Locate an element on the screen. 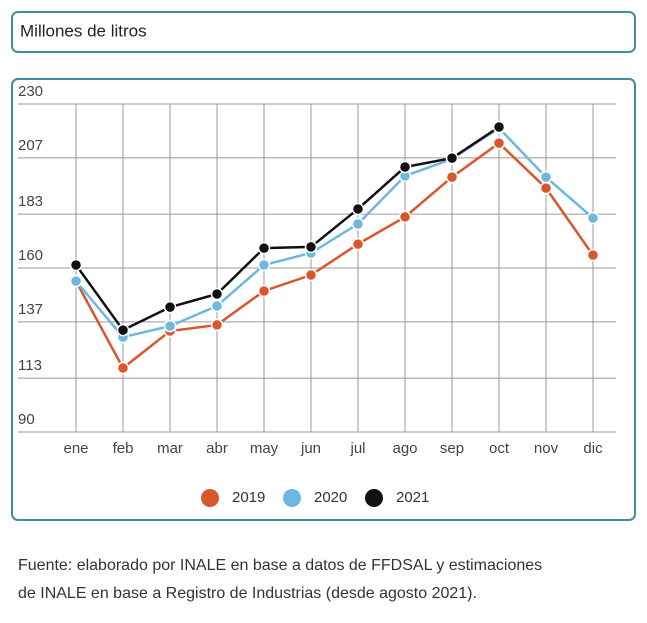 The width and height of the screenshot is (647, 623). x-tick-label: sep is located at coordinates (452, 448).